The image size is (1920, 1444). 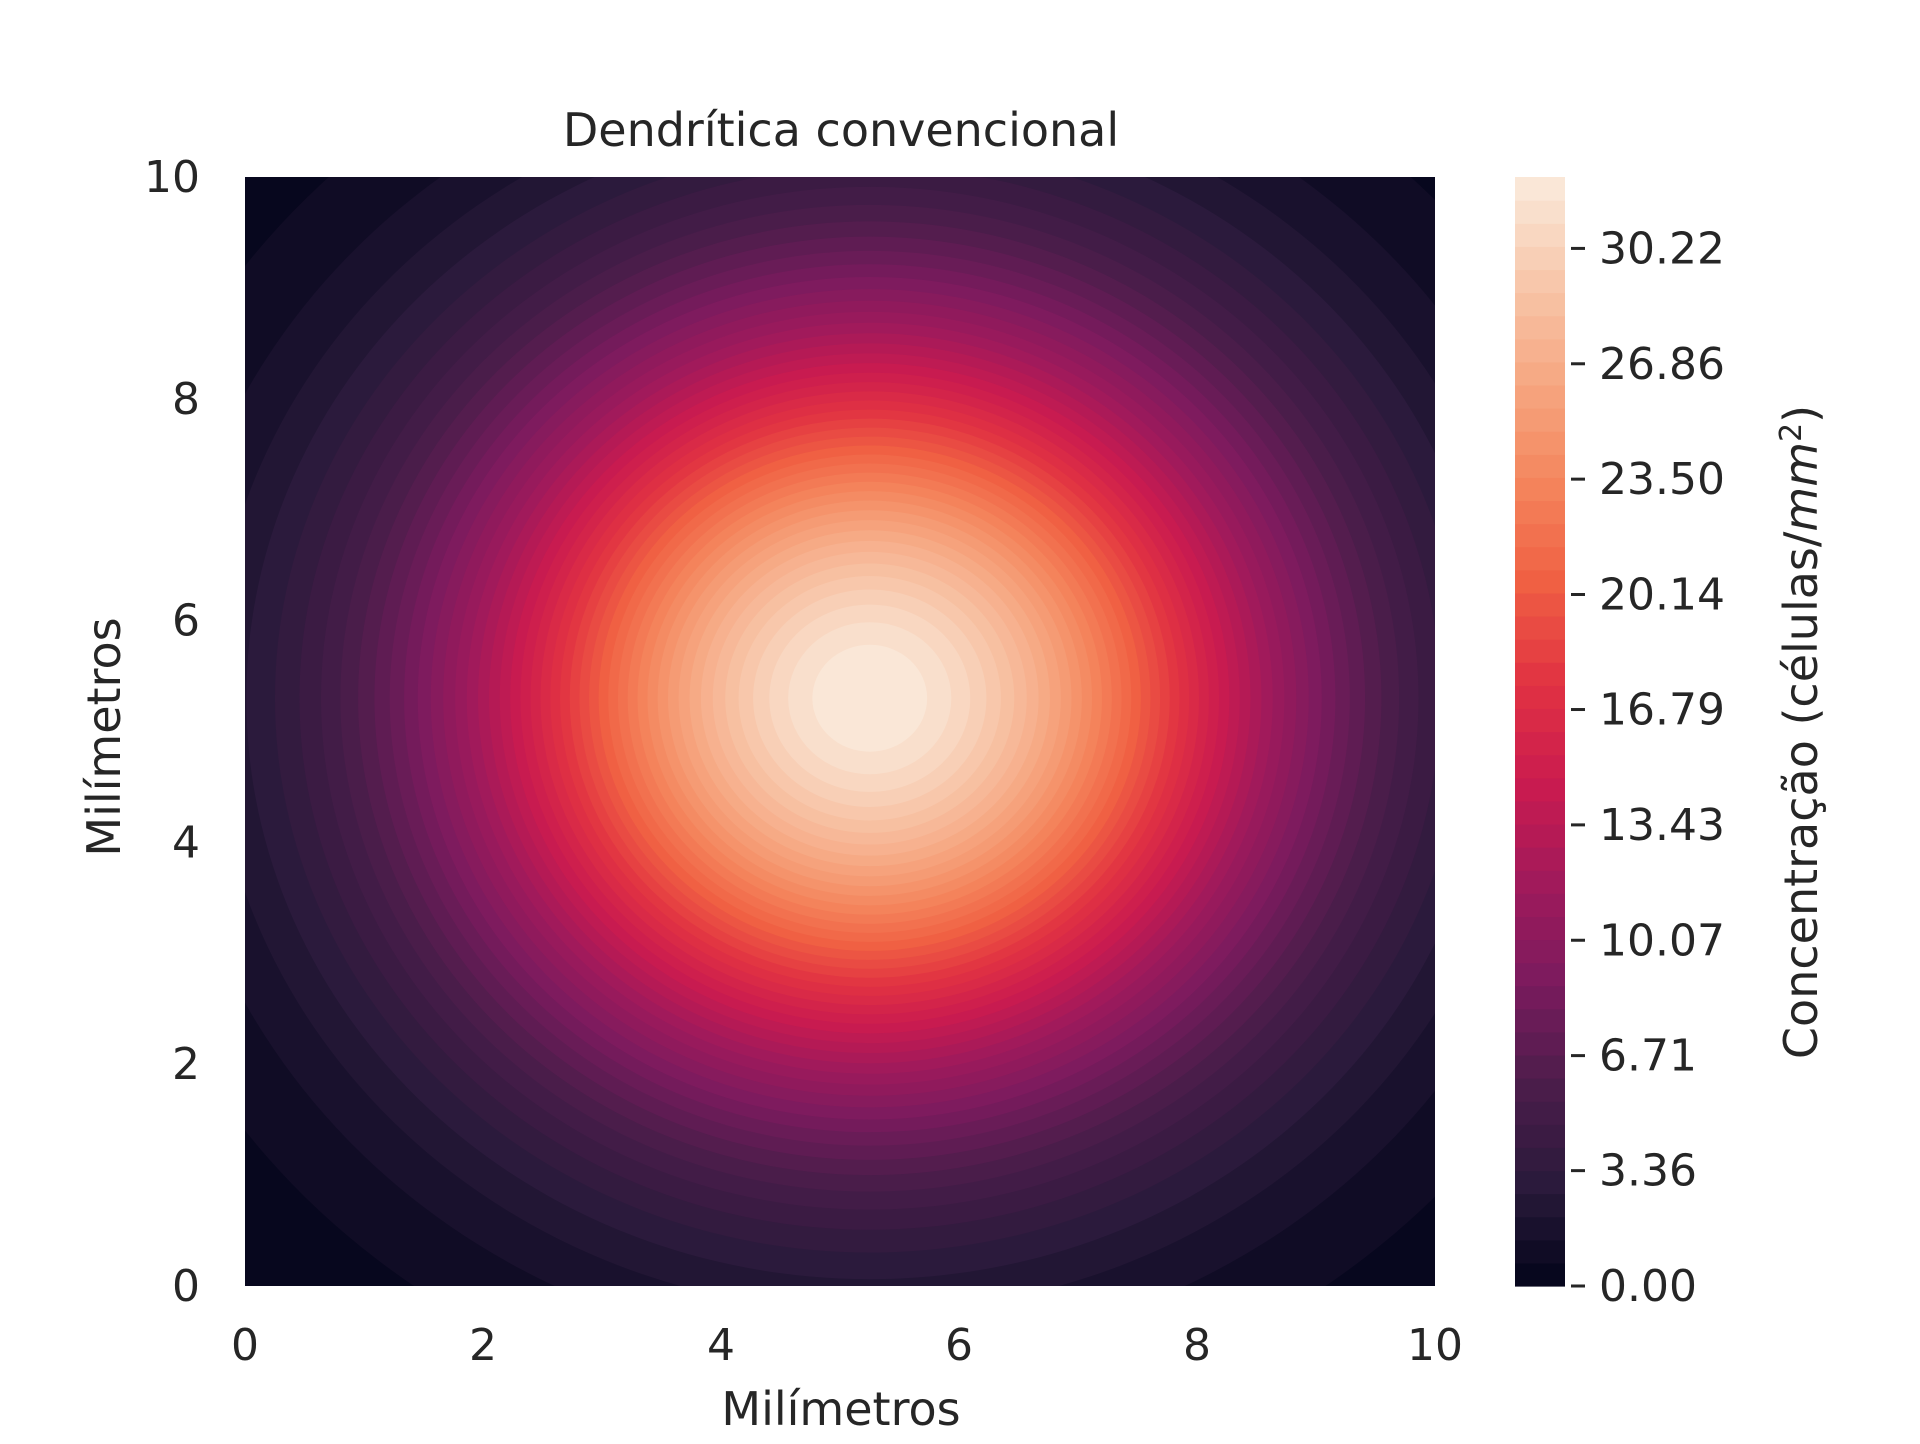 What do you see at coordinates (1648, 1056) in the screenshot?
I see `colorbar-tick-label: 6.71` at bounding box center [1648, 1056].